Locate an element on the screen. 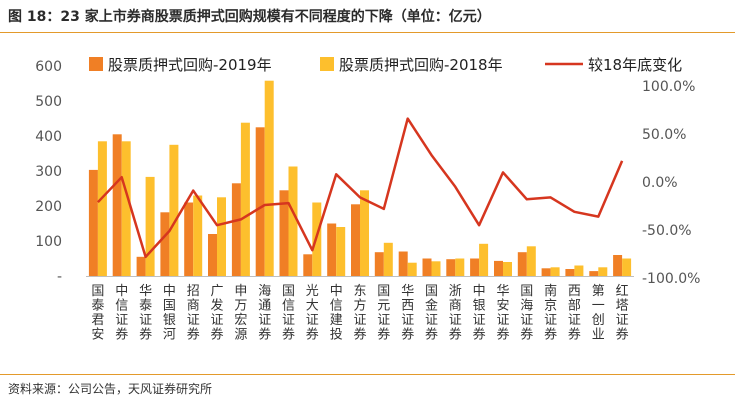 The width and height of the screenshot is (735, 401). category-label-19: 南京证券 is located at coordinates (550, 313).